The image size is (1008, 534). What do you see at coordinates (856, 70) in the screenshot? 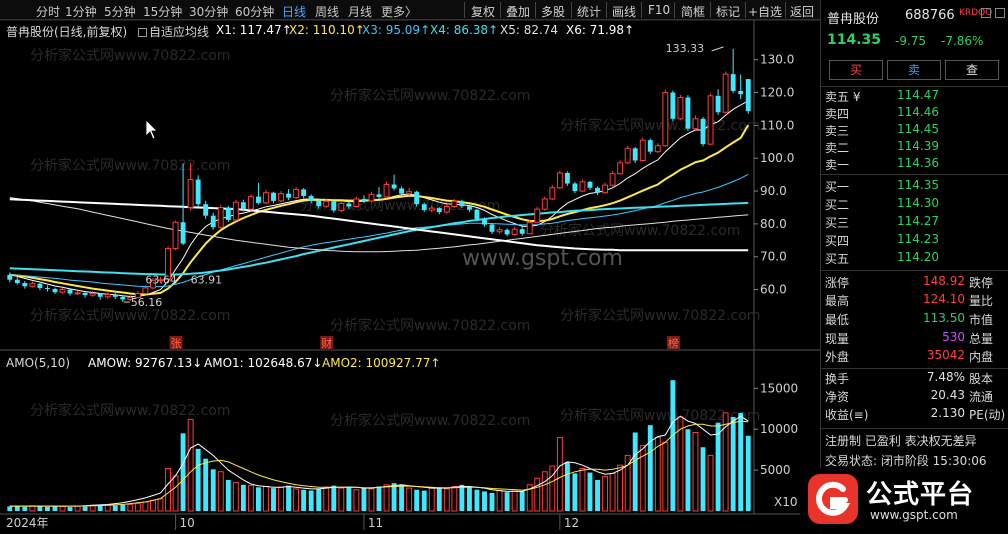
I see `buy-button: 买` at bounding box center [856, 70].